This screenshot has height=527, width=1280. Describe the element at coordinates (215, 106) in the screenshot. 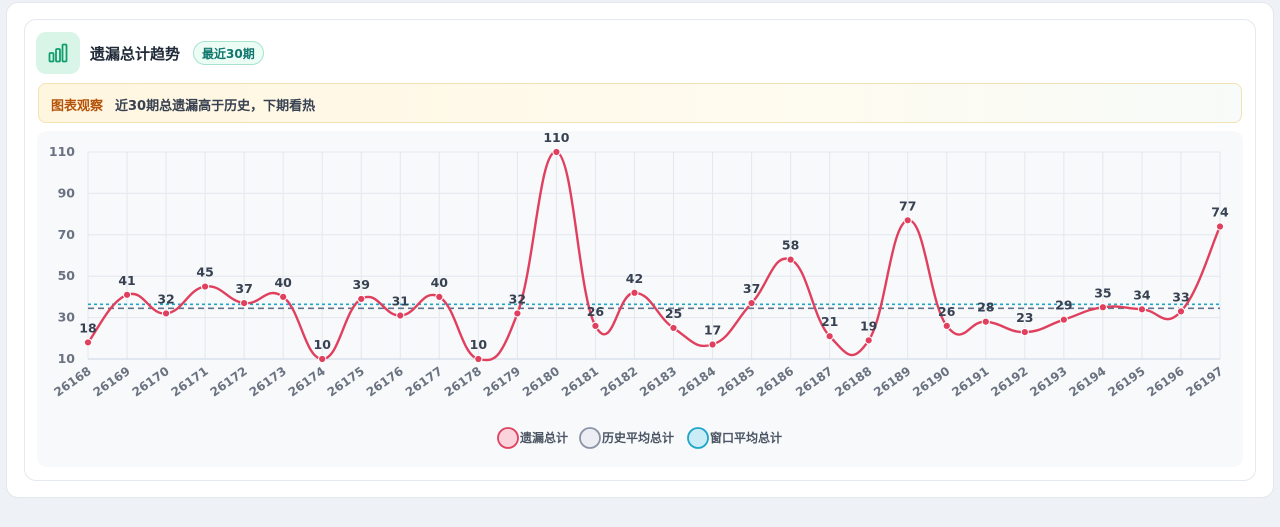

I see `observation-text: 近30期总遗漏高于历史，下期看热` at that location.